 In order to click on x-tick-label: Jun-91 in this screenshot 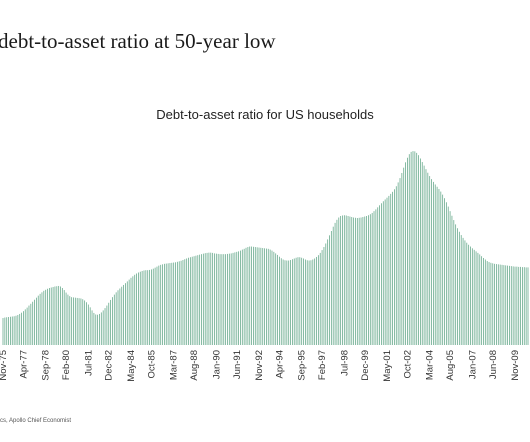, I will do `click(237, 364)`.